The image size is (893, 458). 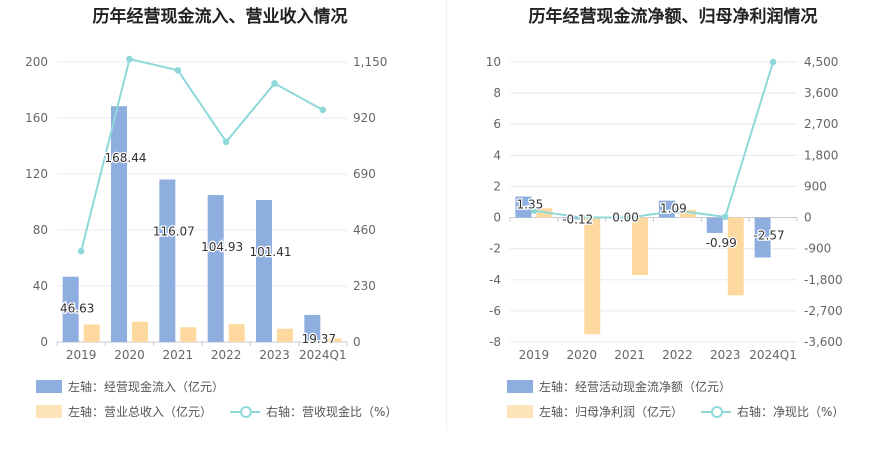 What do you see at coordinates (40, 286) in the screenshot?
I see `y-left-tick-label: 40` at bounding box center [40, 286].